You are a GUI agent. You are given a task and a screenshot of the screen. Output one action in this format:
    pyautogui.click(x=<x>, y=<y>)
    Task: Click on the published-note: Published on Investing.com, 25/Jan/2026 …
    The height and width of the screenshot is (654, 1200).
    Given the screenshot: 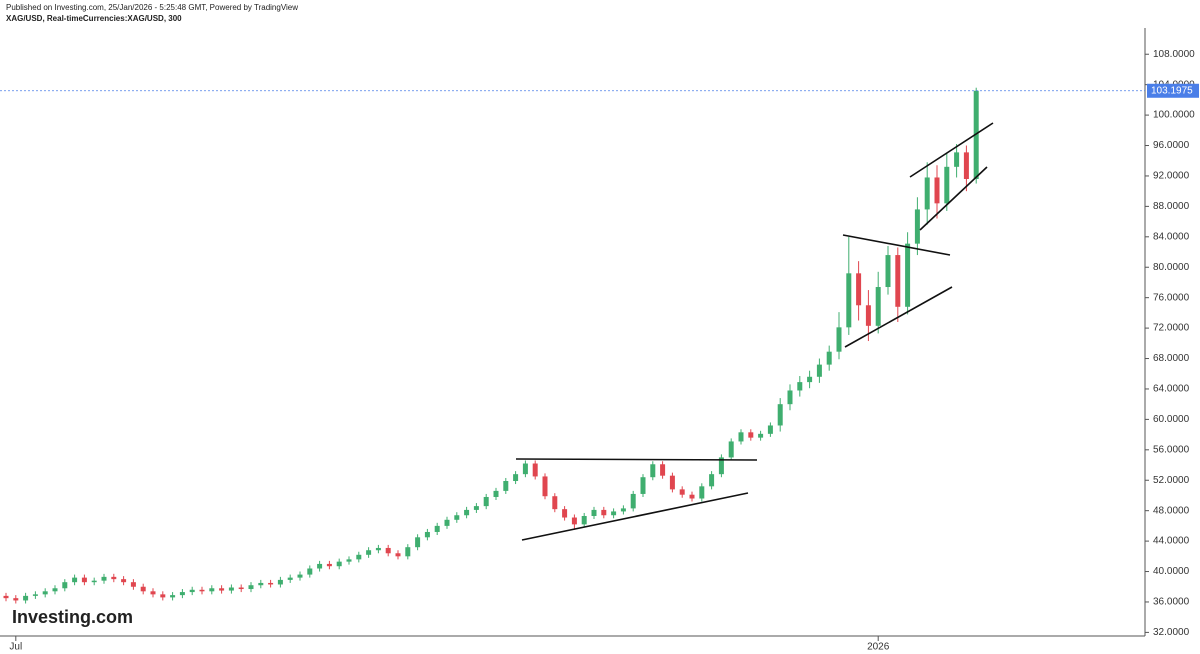 What is the action you would take?
    pyautogui.click(x=152, y=7)
    